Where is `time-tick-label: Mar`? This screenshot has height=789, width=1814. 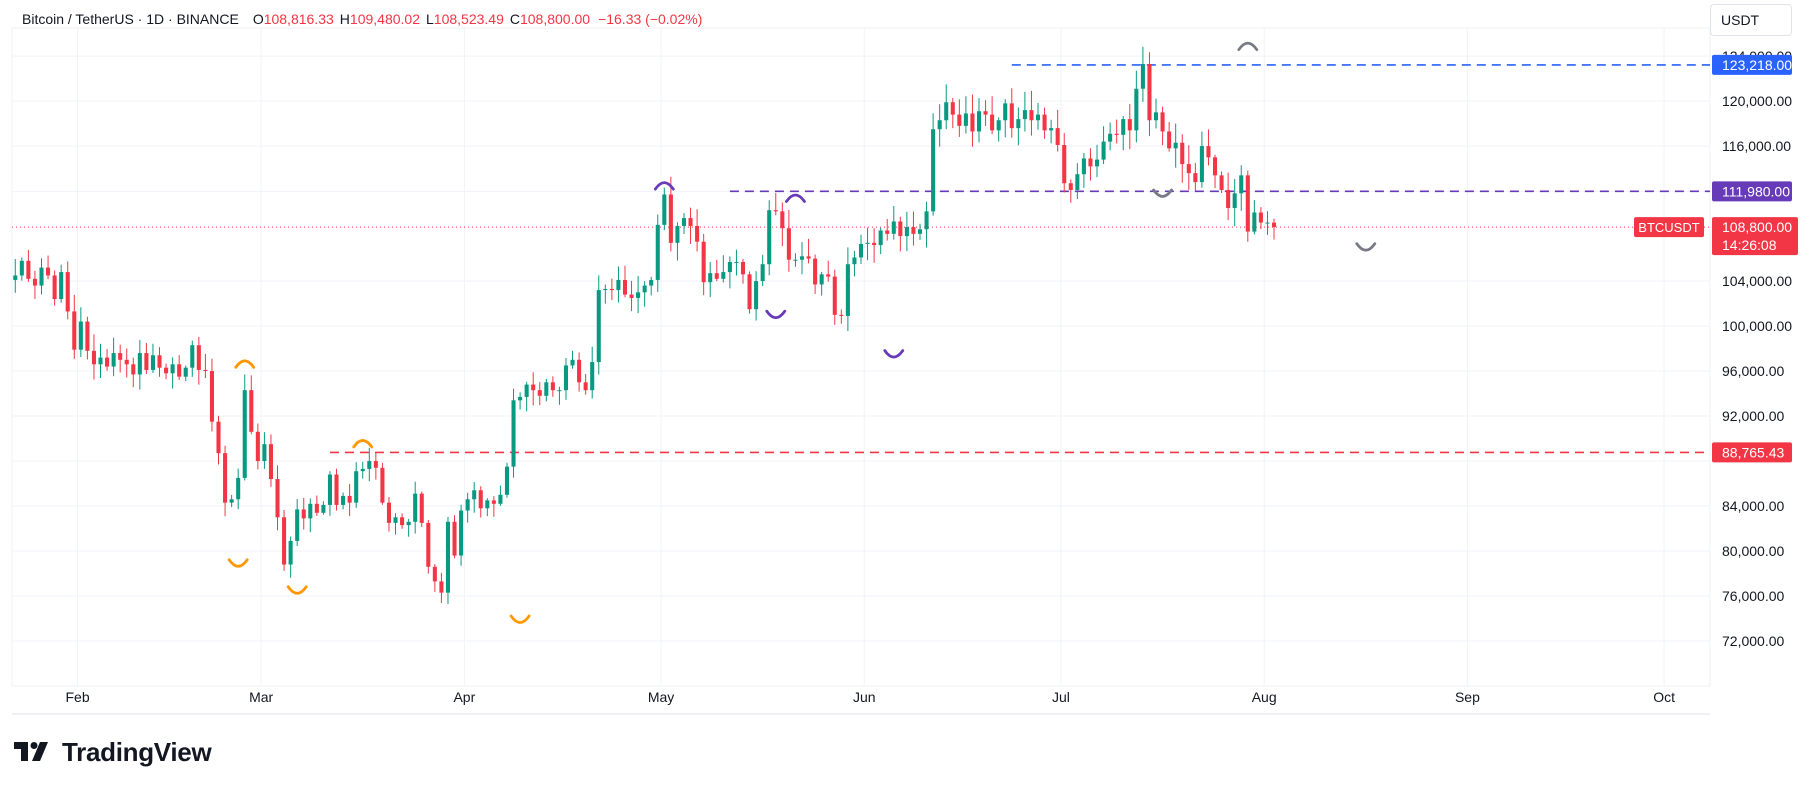
time-tick-label: Mar is located at coordinates (261, 697).